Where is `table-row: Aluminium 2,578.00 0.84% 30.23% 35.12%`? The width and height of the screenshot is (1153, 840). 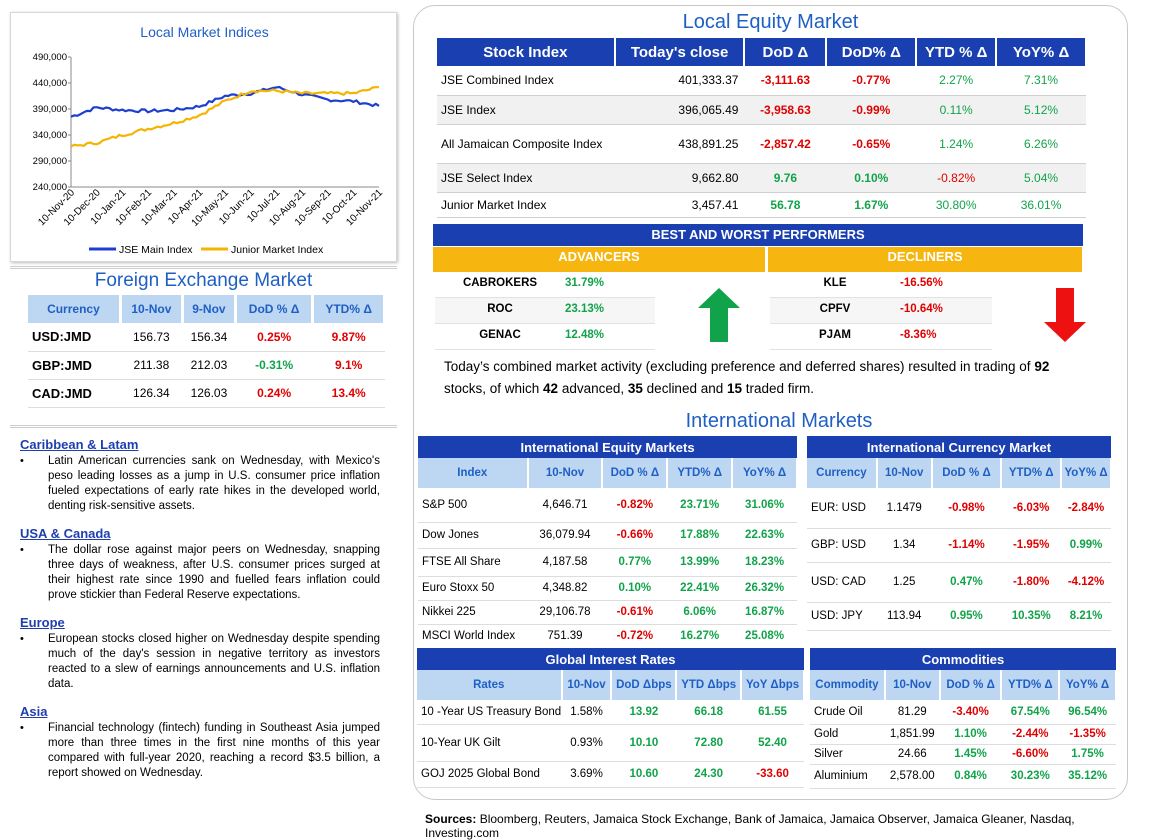 table-row: Aluminium 2,578.00 0.84% 30.23% 35.12% is located at coordinates (963, 776).